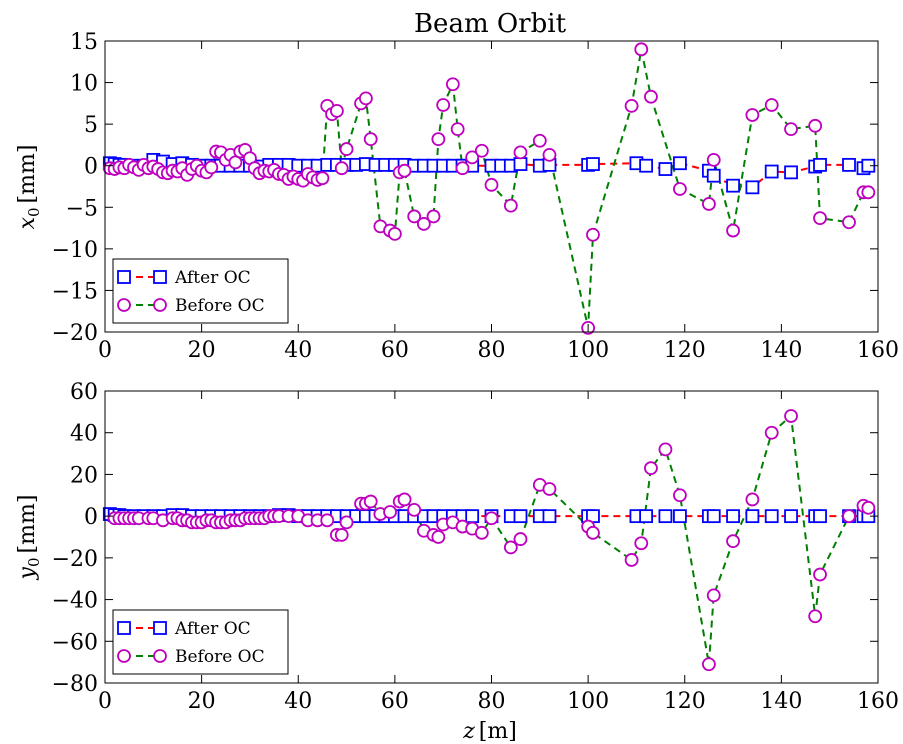 The image size is (903, 744). I want to click on top-y-tick-label: 15, so click(84, 42).